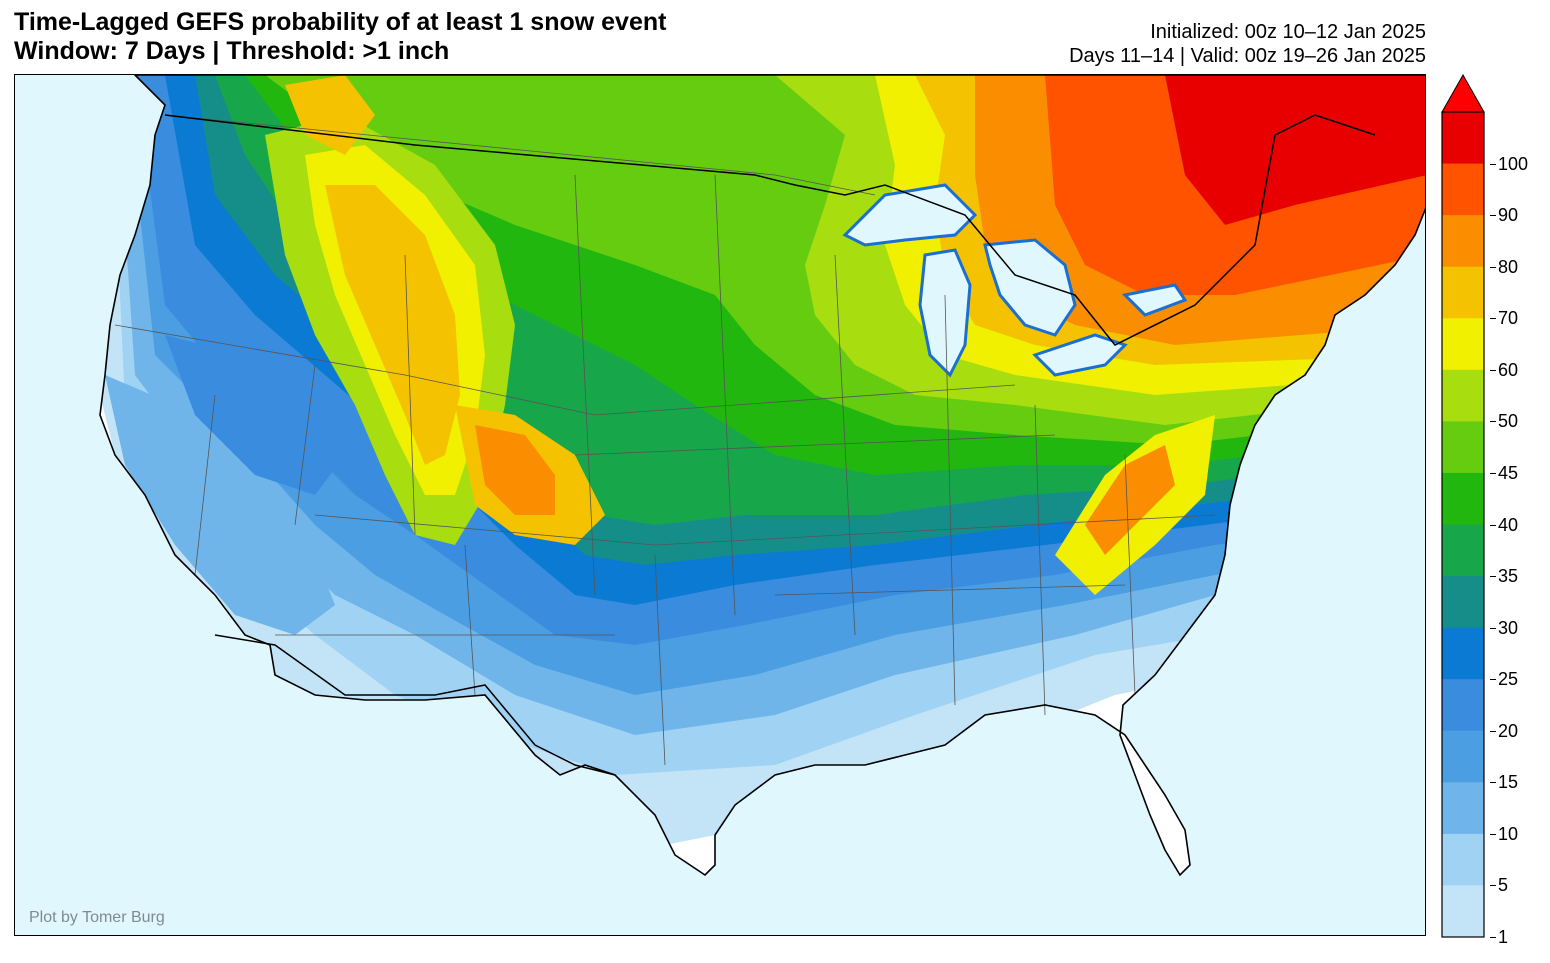 Image resolution: width=1550 pixels, height=963 pixels. I want to click on colorbar-tick-label: 70, so click(1508, 318).